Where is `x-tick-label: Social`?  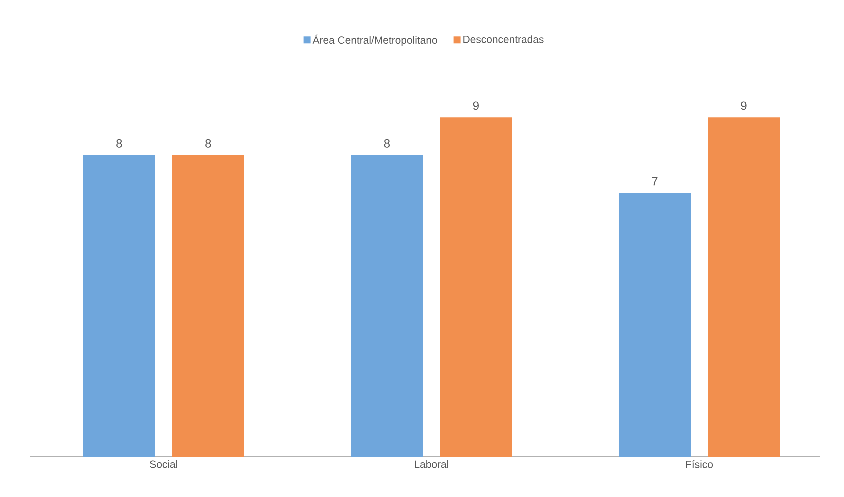
x-tick-label: Social is located at coordinates (164, 464).